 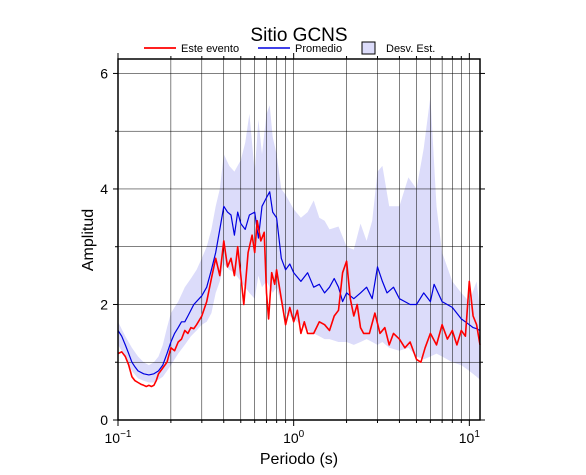 I want to click on legend-mean-label: Promedio, so click(x=318, y=49).